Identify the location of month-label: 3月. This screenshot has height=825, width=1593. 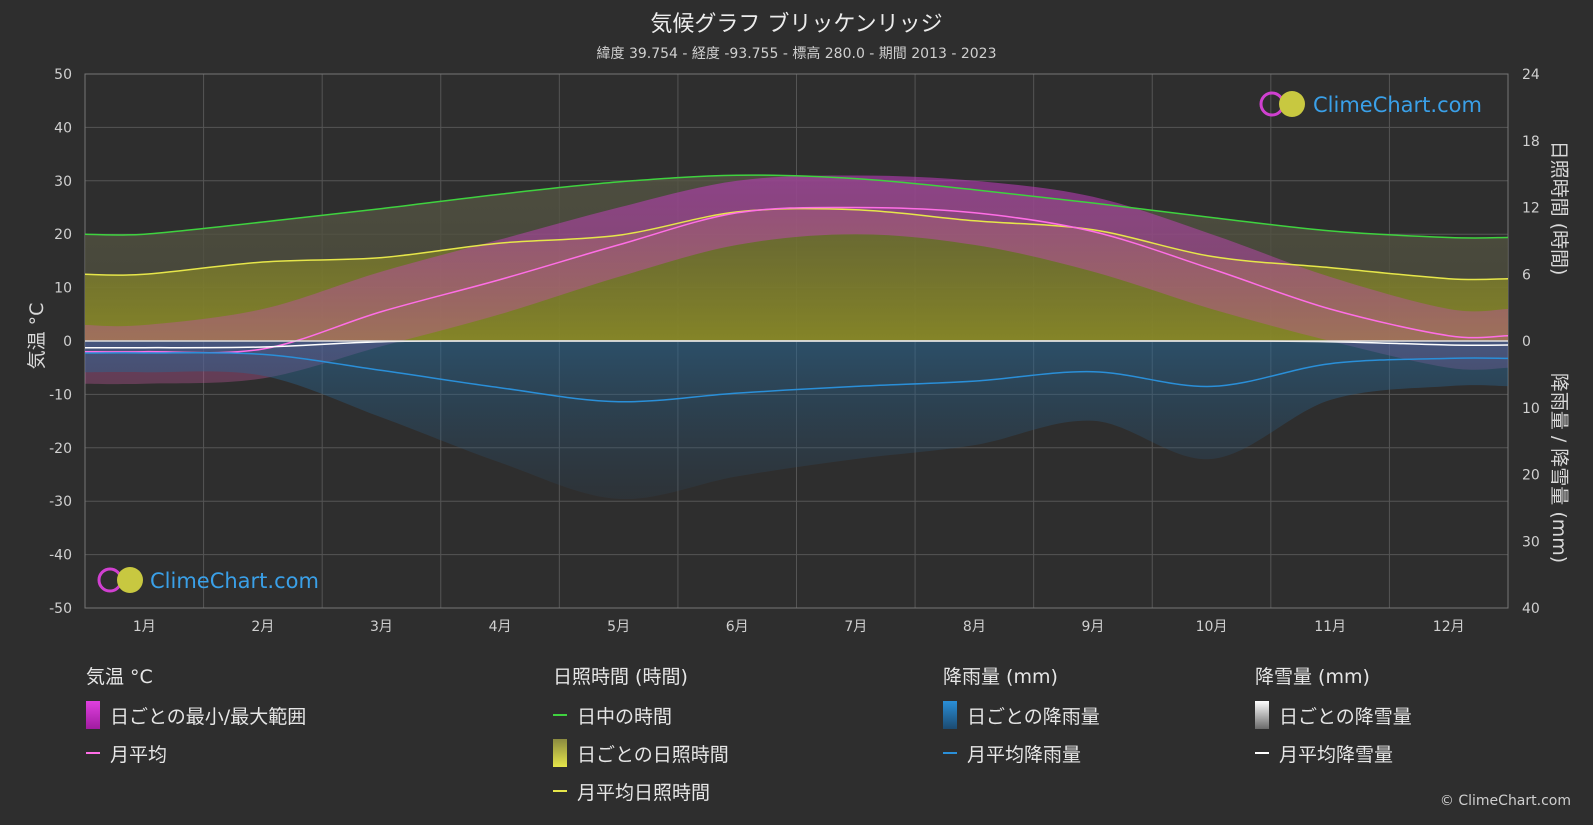
(381, 627).